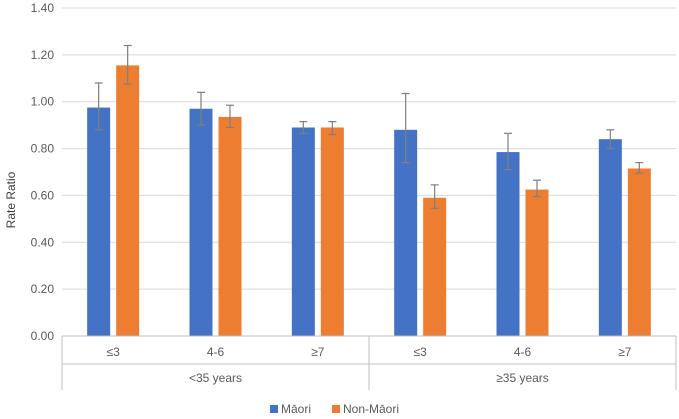 The height and width of the screenshot is (419, 679). Describe the element at coordinates (43, 8) in the screenshot. I see `y-tick-label: 1.40` at that location.